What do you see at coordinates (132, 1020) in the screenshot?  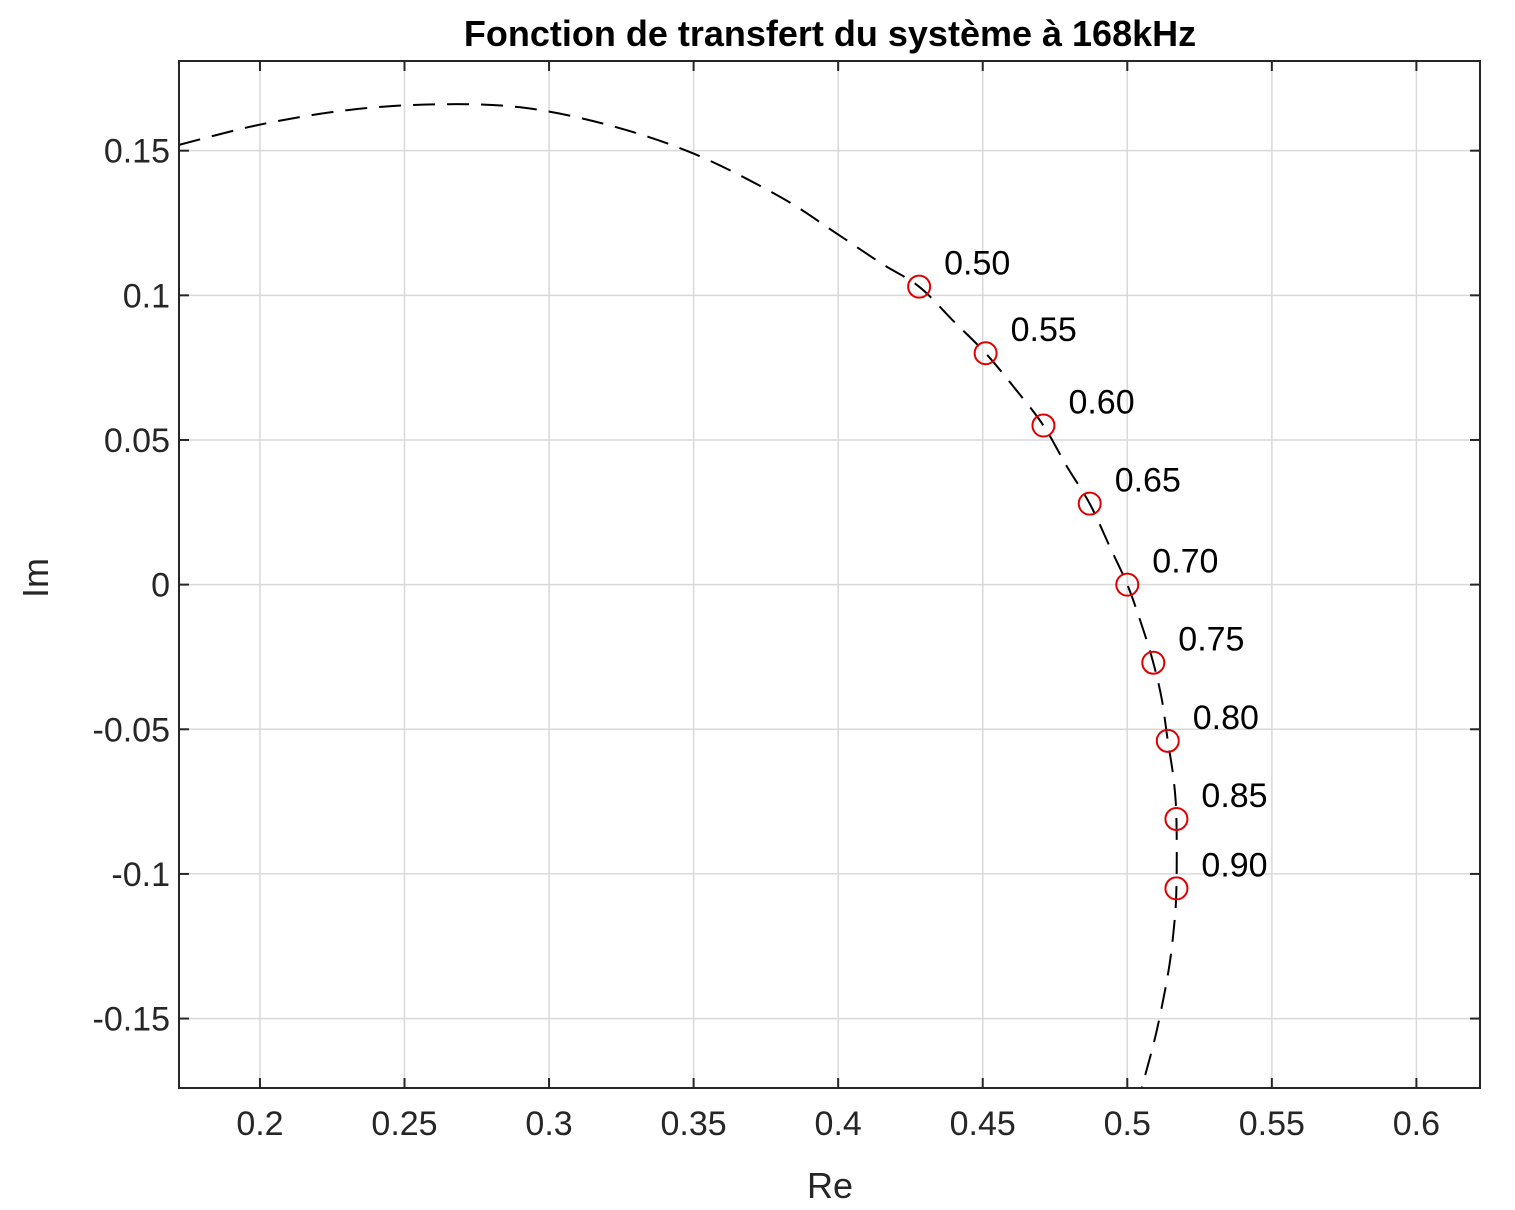 I see `y-tick-label: -0.15` at bounding box center [132, 1020].